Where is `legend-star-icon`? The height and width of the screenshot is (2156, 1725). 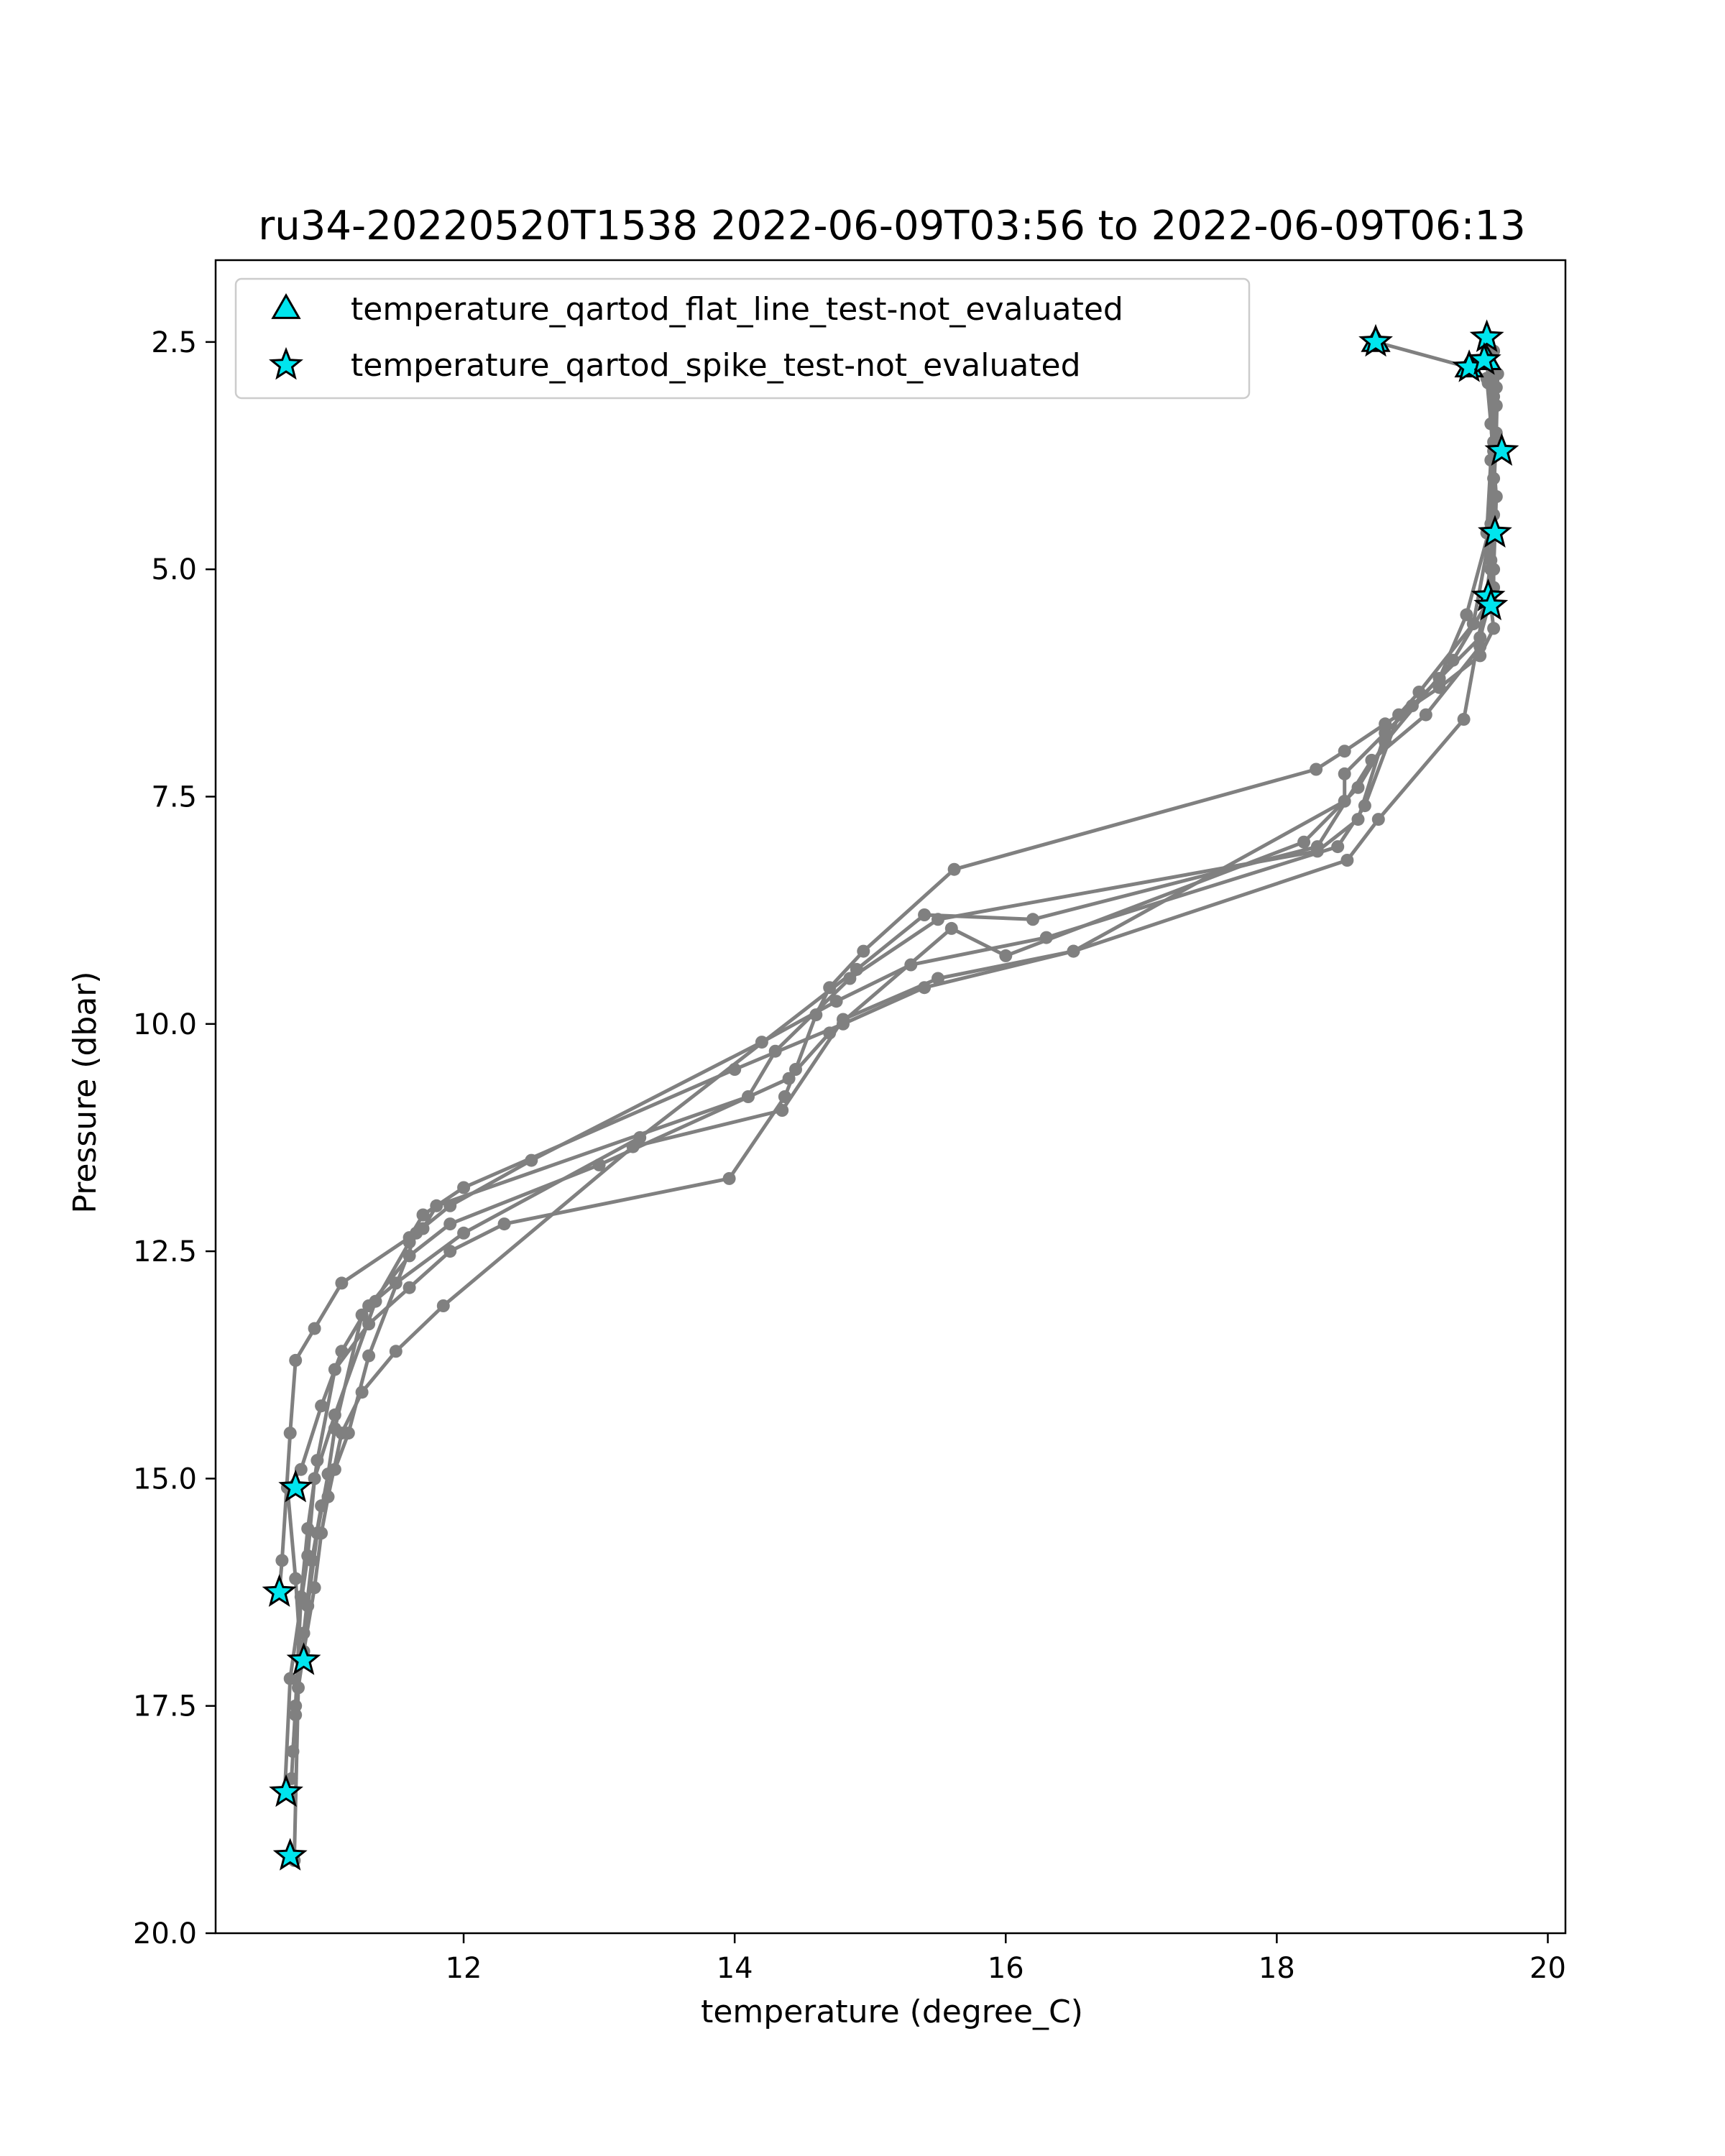
legend-star-icon is located at coordinates (286, 363).